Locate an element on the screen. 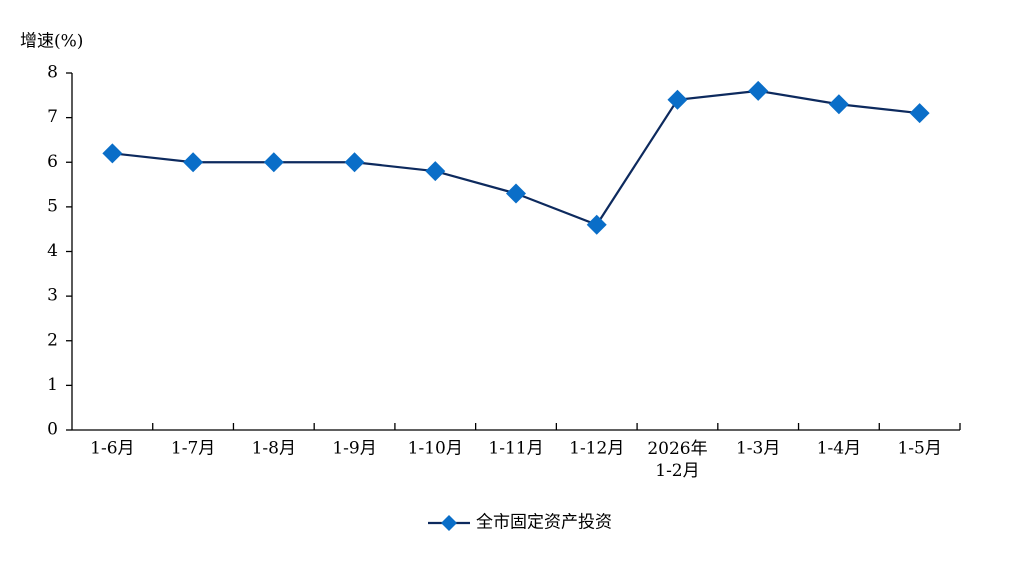 The width and height of the screenshot is (1013, 574). y-tick-label: 7 is located at coordinates (52, 117).